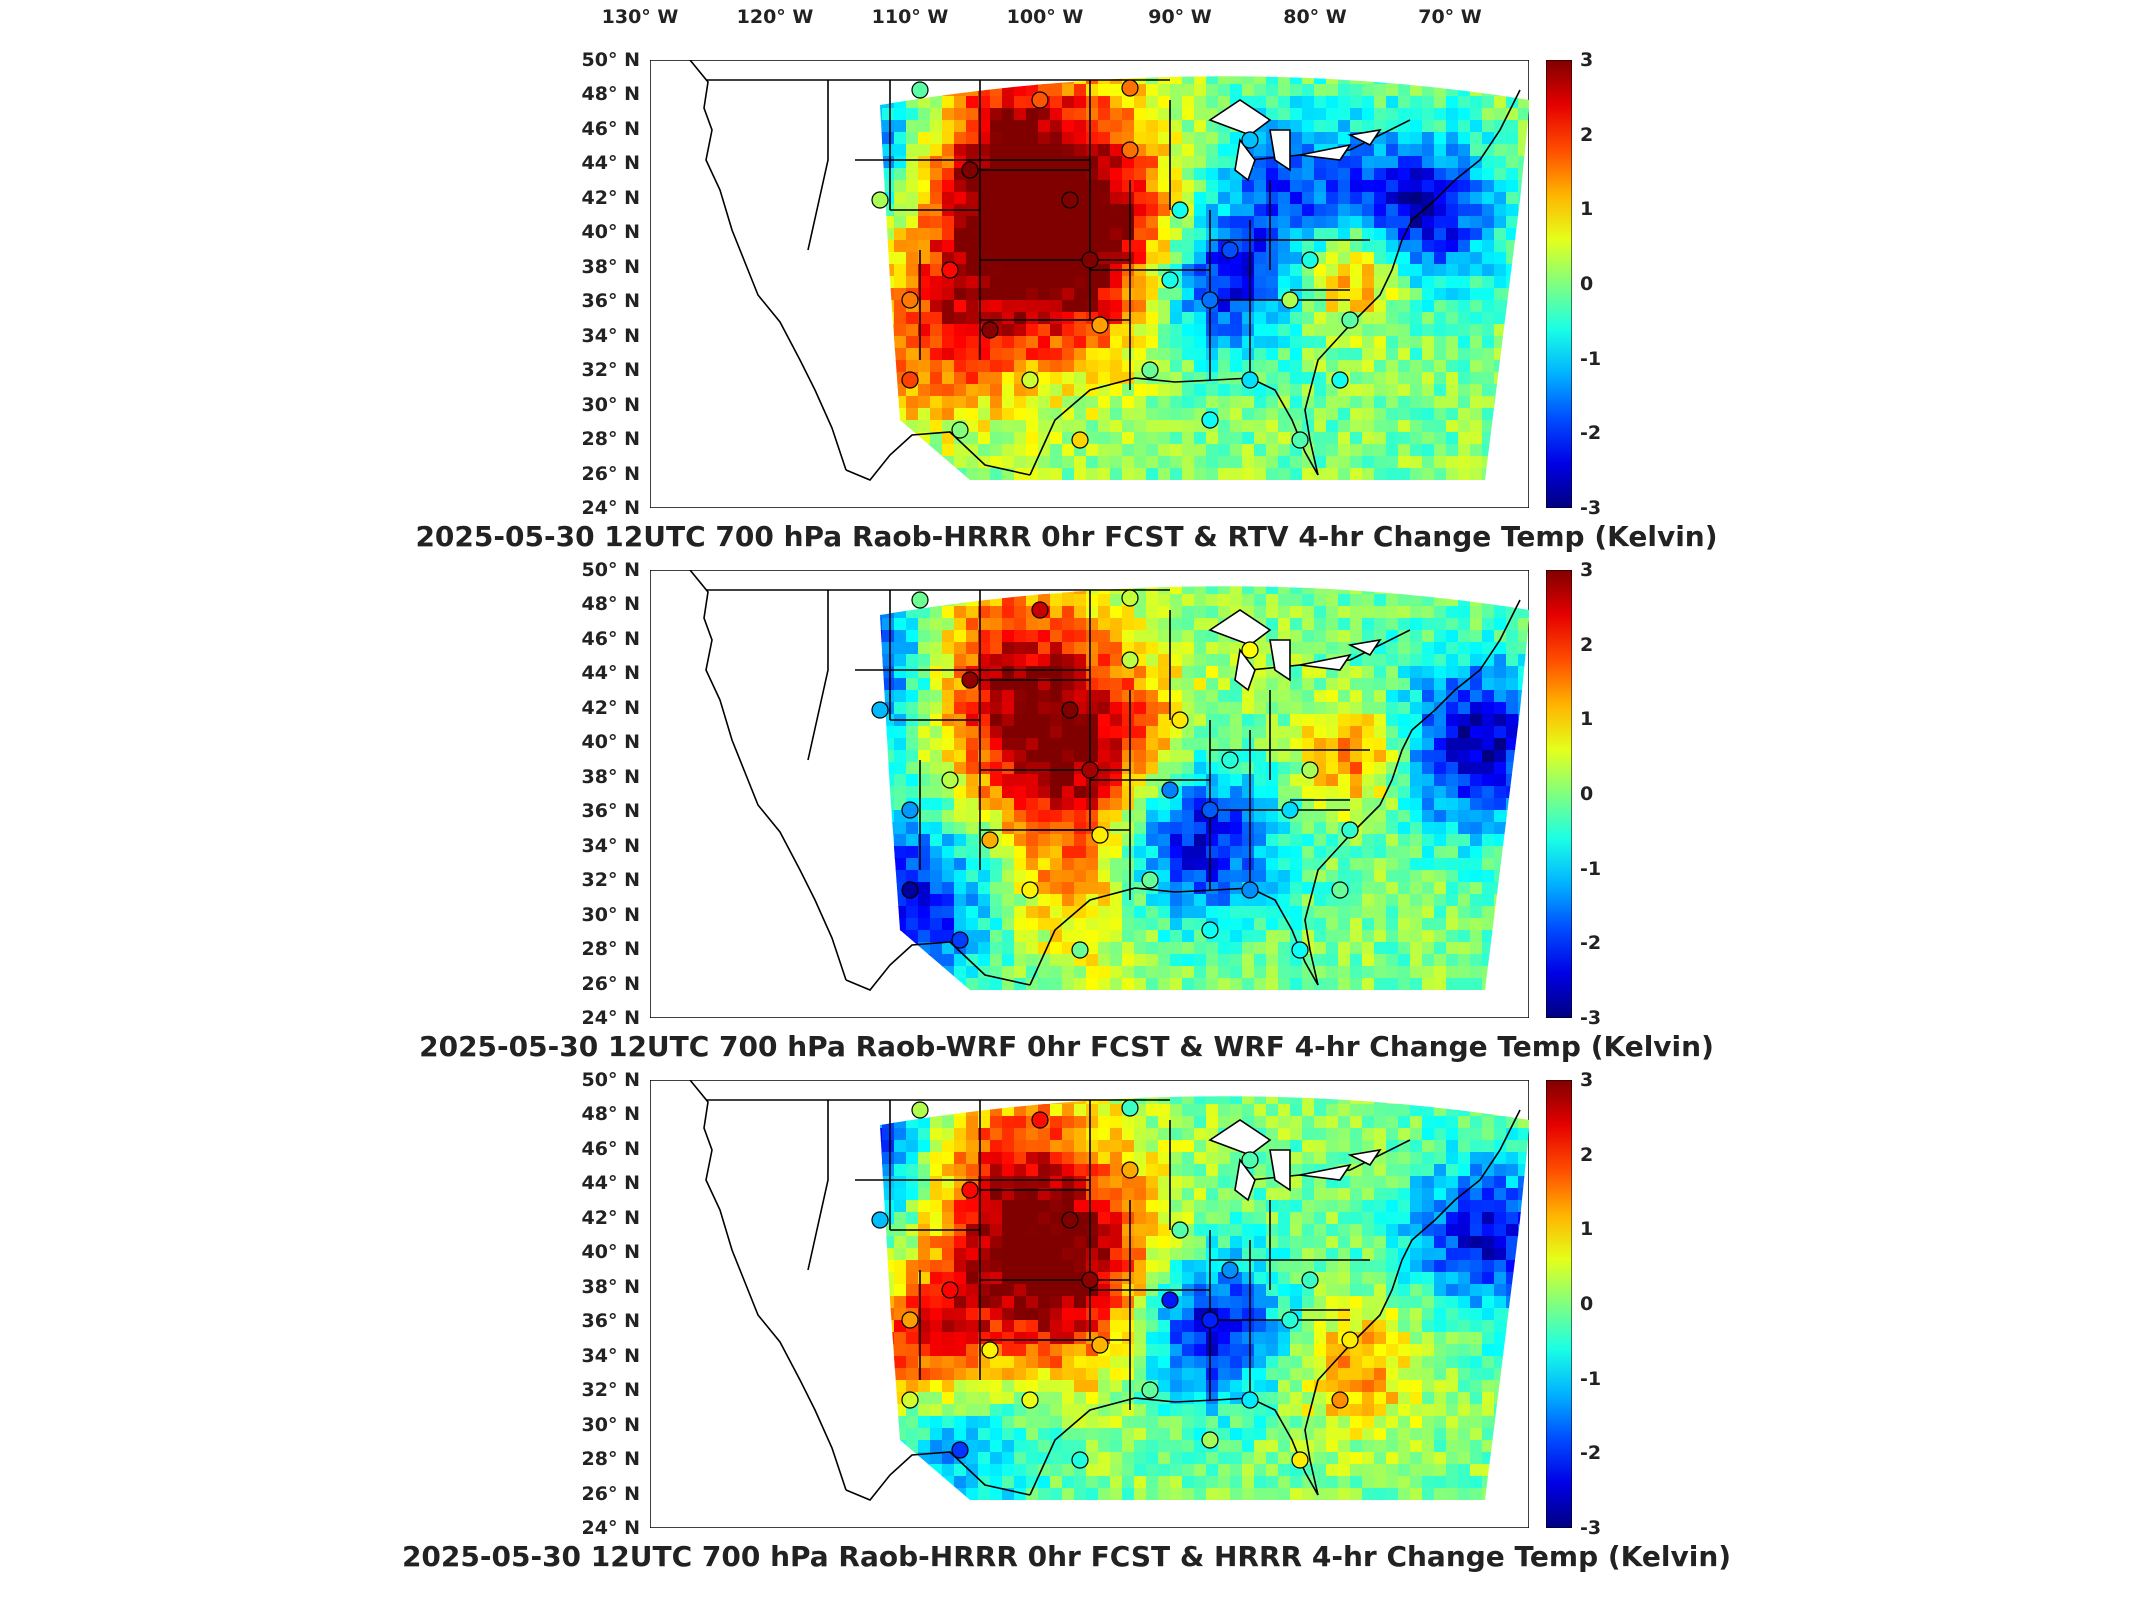  What do you see at coordinates (640, 17) in the screenshot?
I see `lon-label: 130° W` at bounding box center [640, 17].